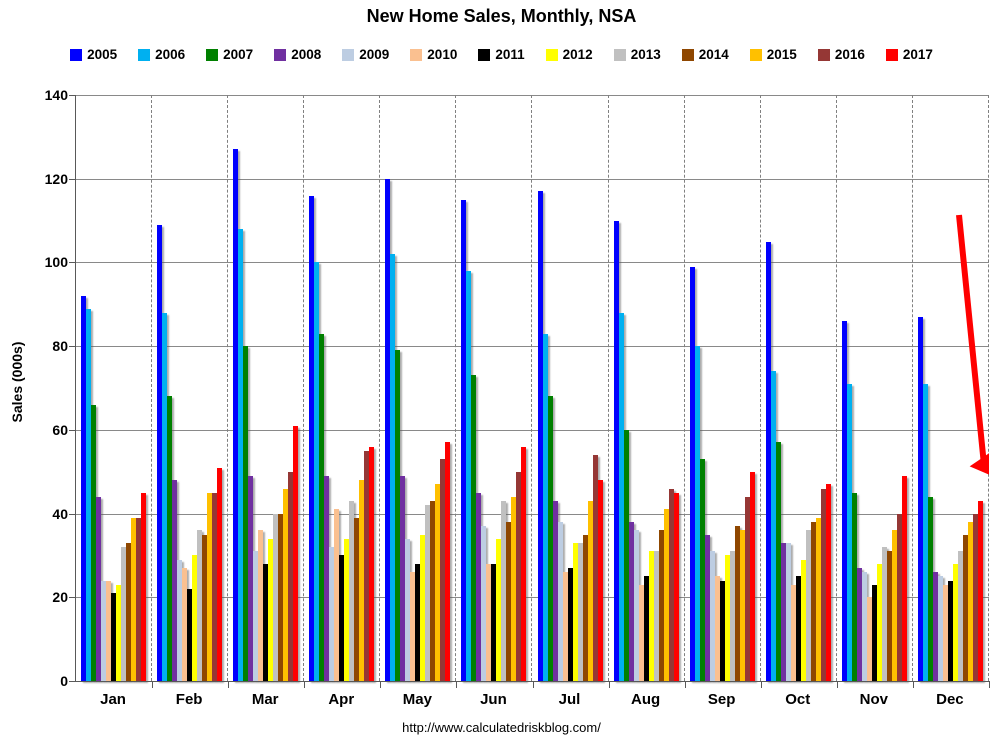 The width and height of the screenshot is (1003, 748). What do you see at coordinates (348, 54) in the screenshot?
I see `legend-swatch-2009` at bounding box center [348, 54].